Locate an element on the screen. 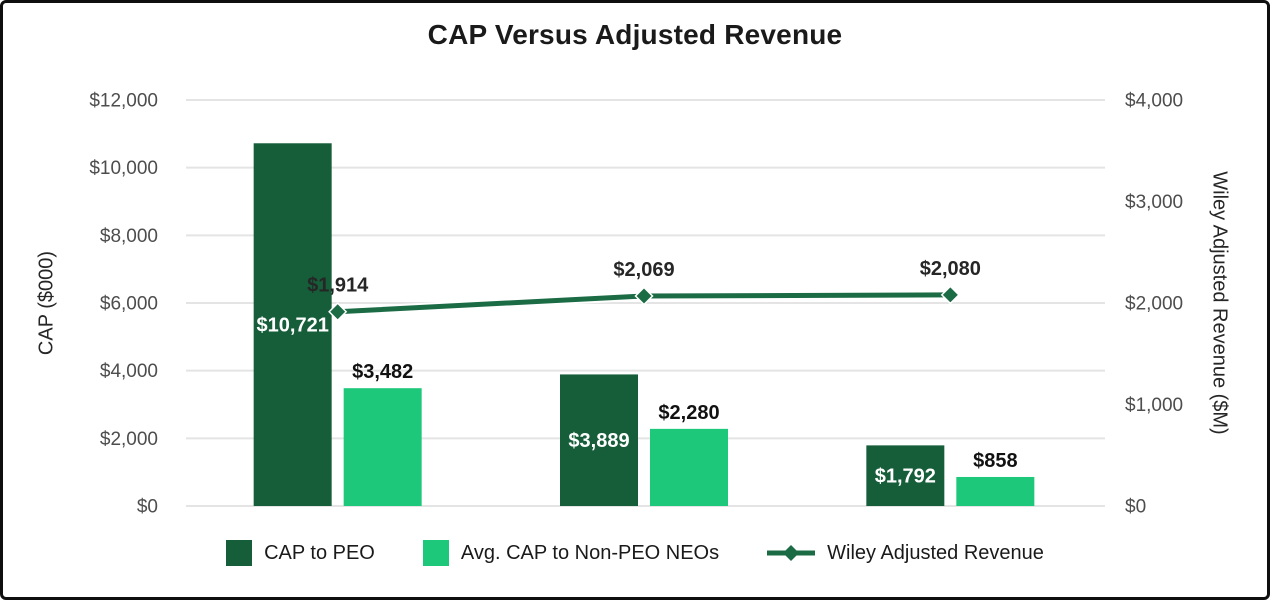 The width and height of the screenshot is (1270, 600). bar-data-label: $3,889 is located at coordinates (598, 441).